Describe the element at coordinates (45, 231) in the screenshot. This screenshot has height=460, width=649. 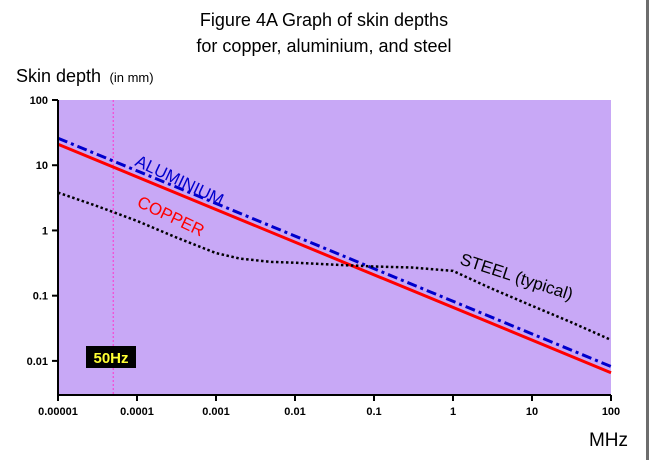
I see `y-tick-label: 1` at that location.